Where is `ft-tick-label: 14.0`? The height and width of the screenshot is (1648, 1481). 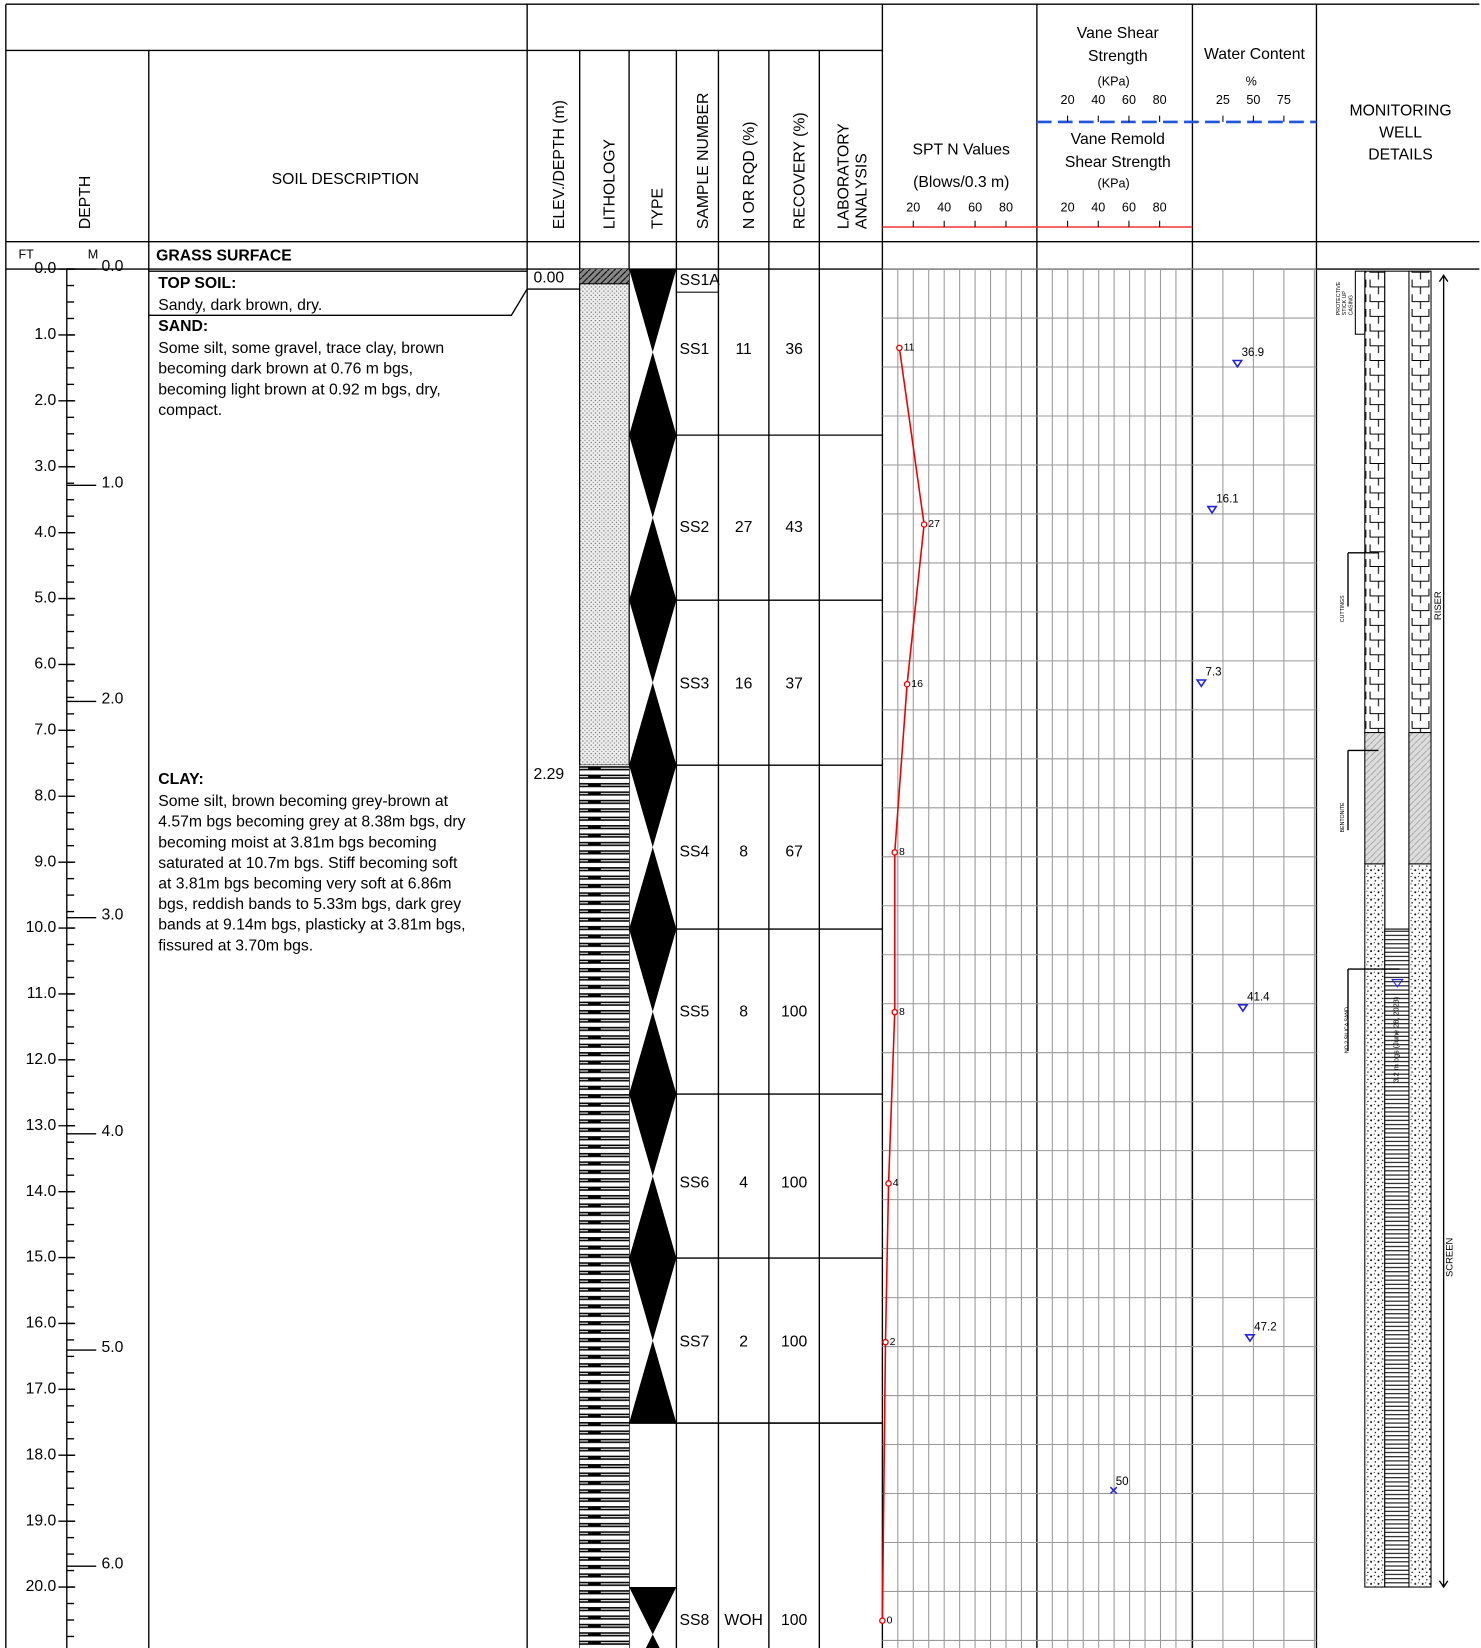 ft-tick-label: 14.0 is located at coordinates (41, 1191).